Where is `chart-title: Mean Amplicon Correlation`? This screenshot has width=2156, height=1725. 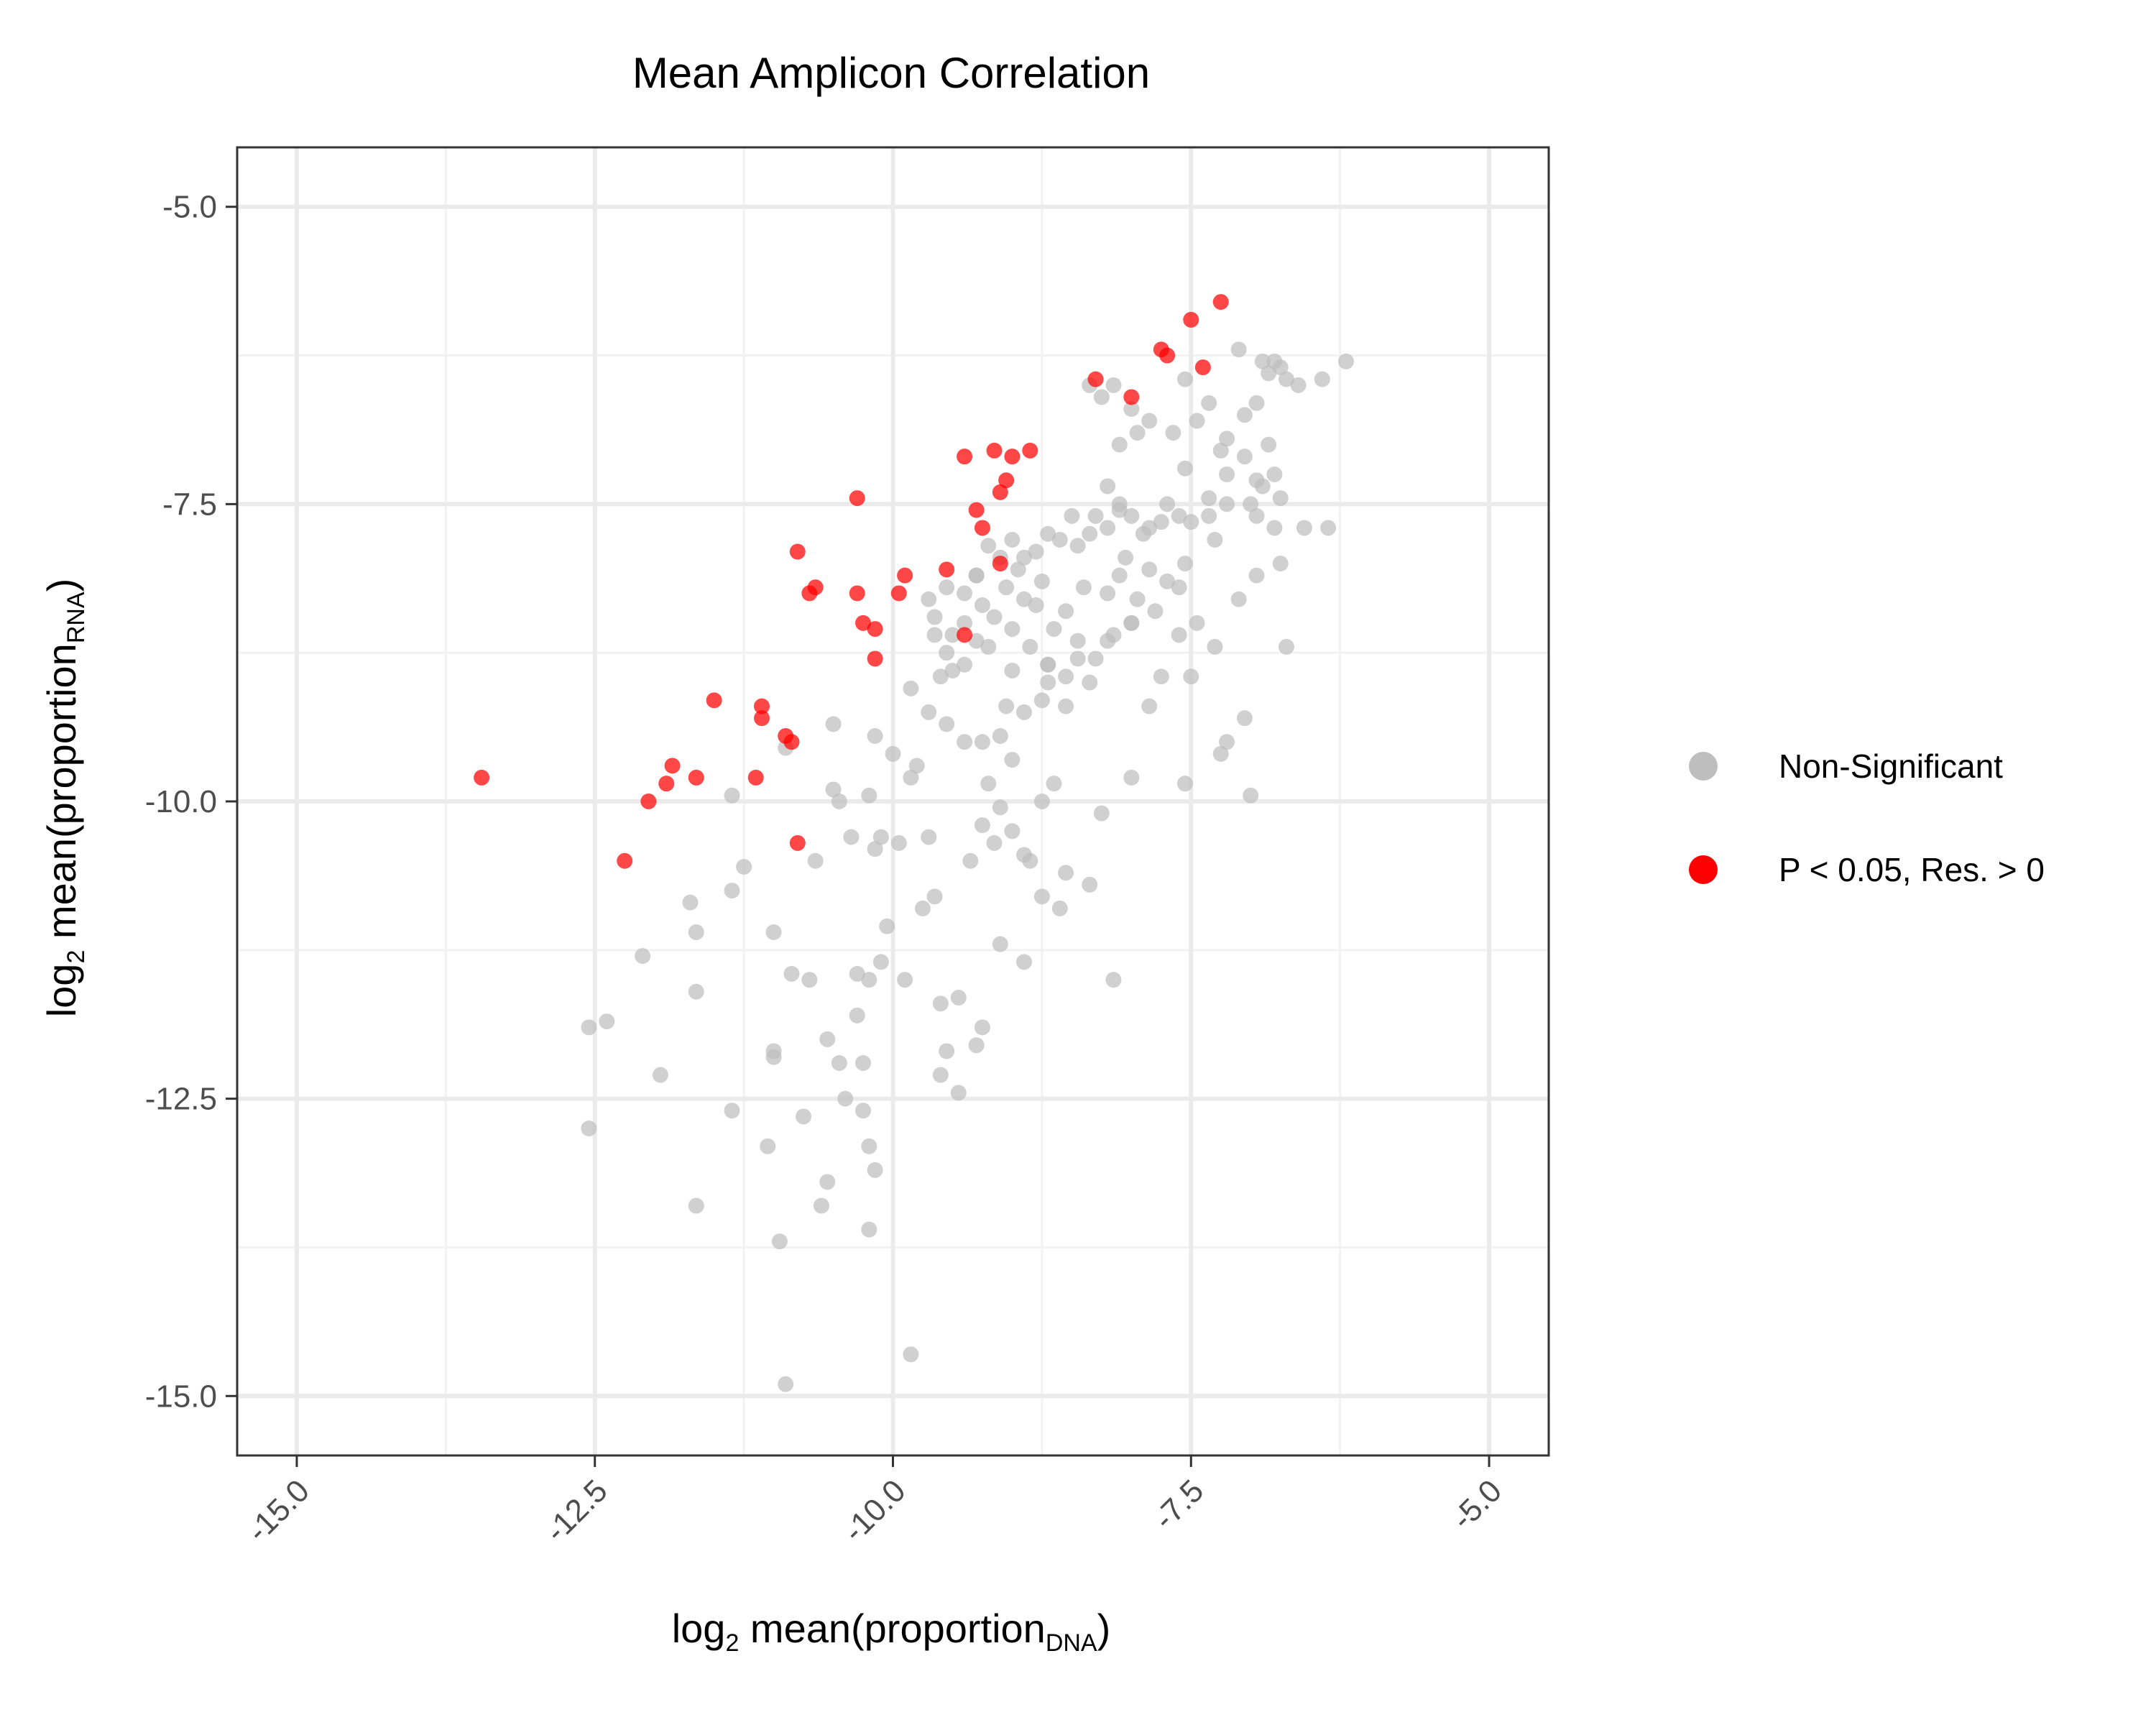 chart-title: Mean Amplicon Correlation is located at coordinates (891, 73).